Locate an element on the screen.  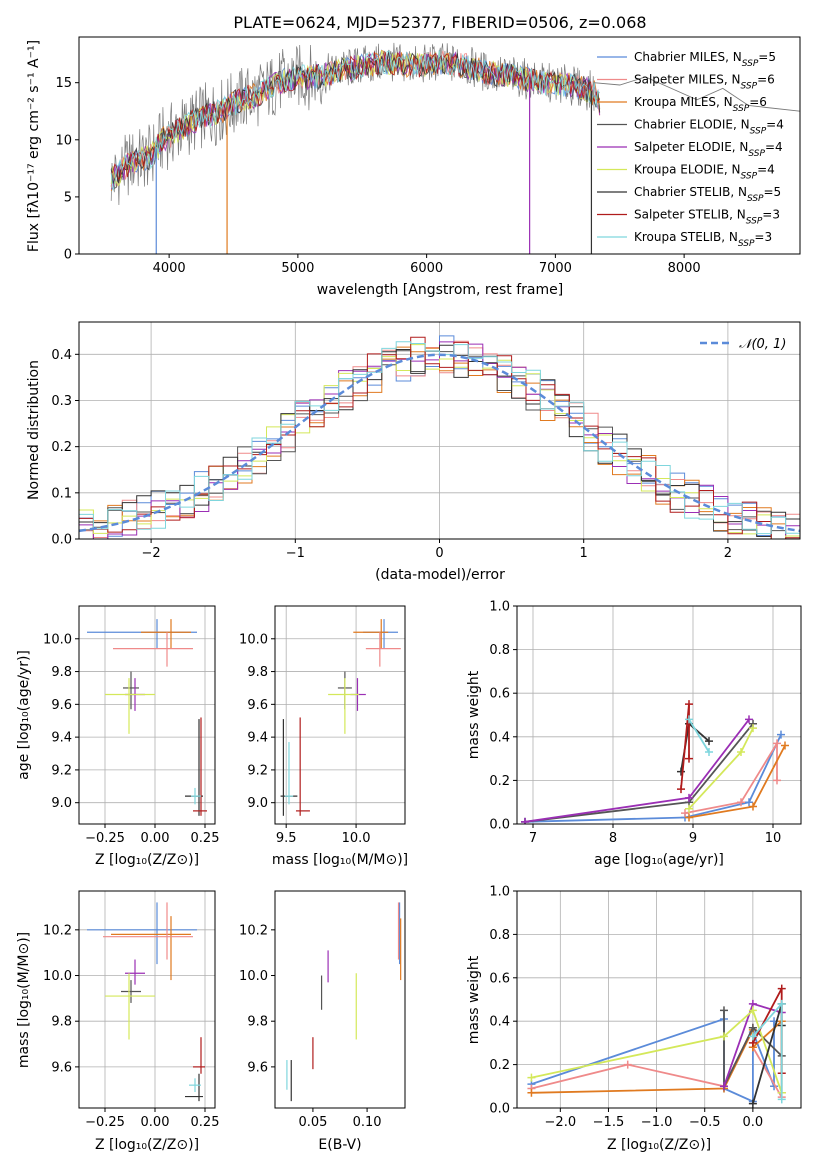
age_vs_mass-xtick-label: 10.0 is located at coordinates (356, 838).